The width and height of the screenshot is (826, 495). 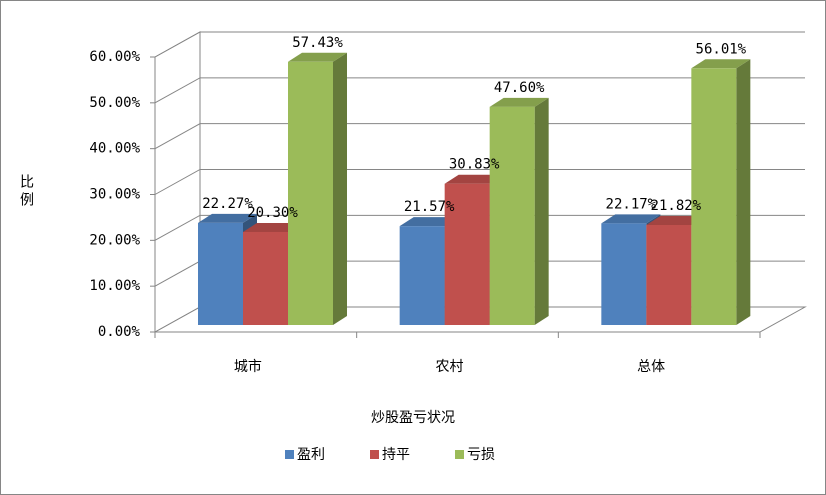 I want to click on y-tick-label: 20.00%, so click(x=114, y=240).